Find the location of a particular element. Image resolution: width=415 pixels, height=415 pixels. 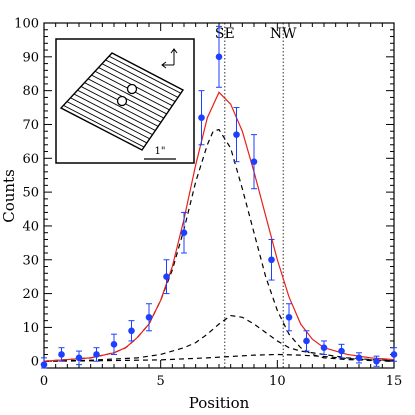

x-tick-label: 10 is located at coordinates (277, 381).